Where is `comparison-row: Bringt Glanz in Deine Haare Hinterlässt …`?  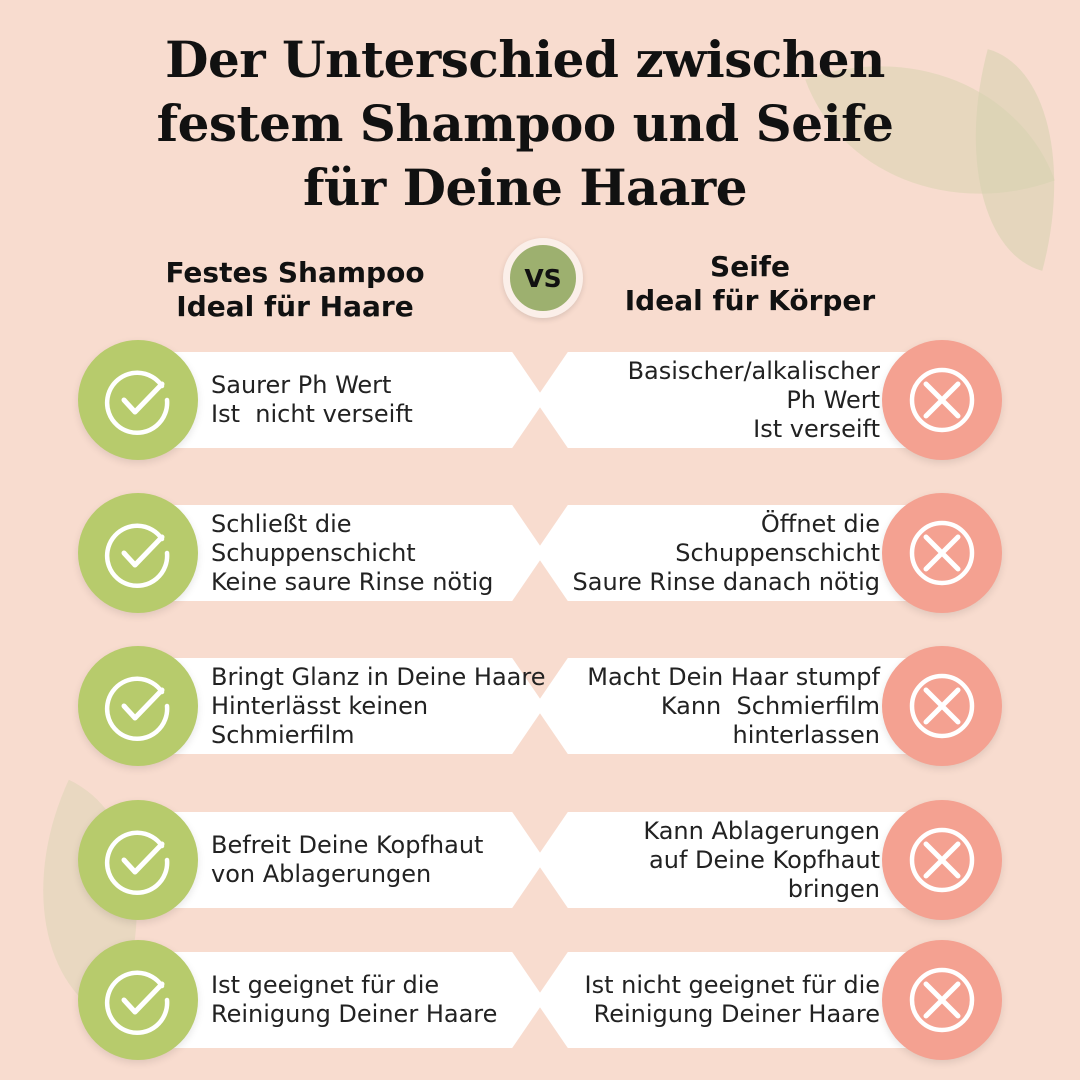 comparison-row: Bringt Glanz in Deine Haare Hinterlässt … is located at coordinates (540, 706).